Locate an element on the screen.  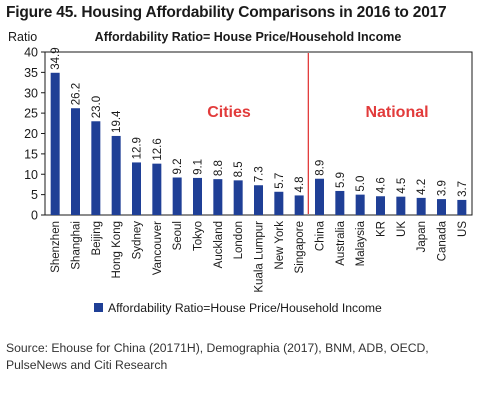
bar-sydney is located at coordinates (136, 188).